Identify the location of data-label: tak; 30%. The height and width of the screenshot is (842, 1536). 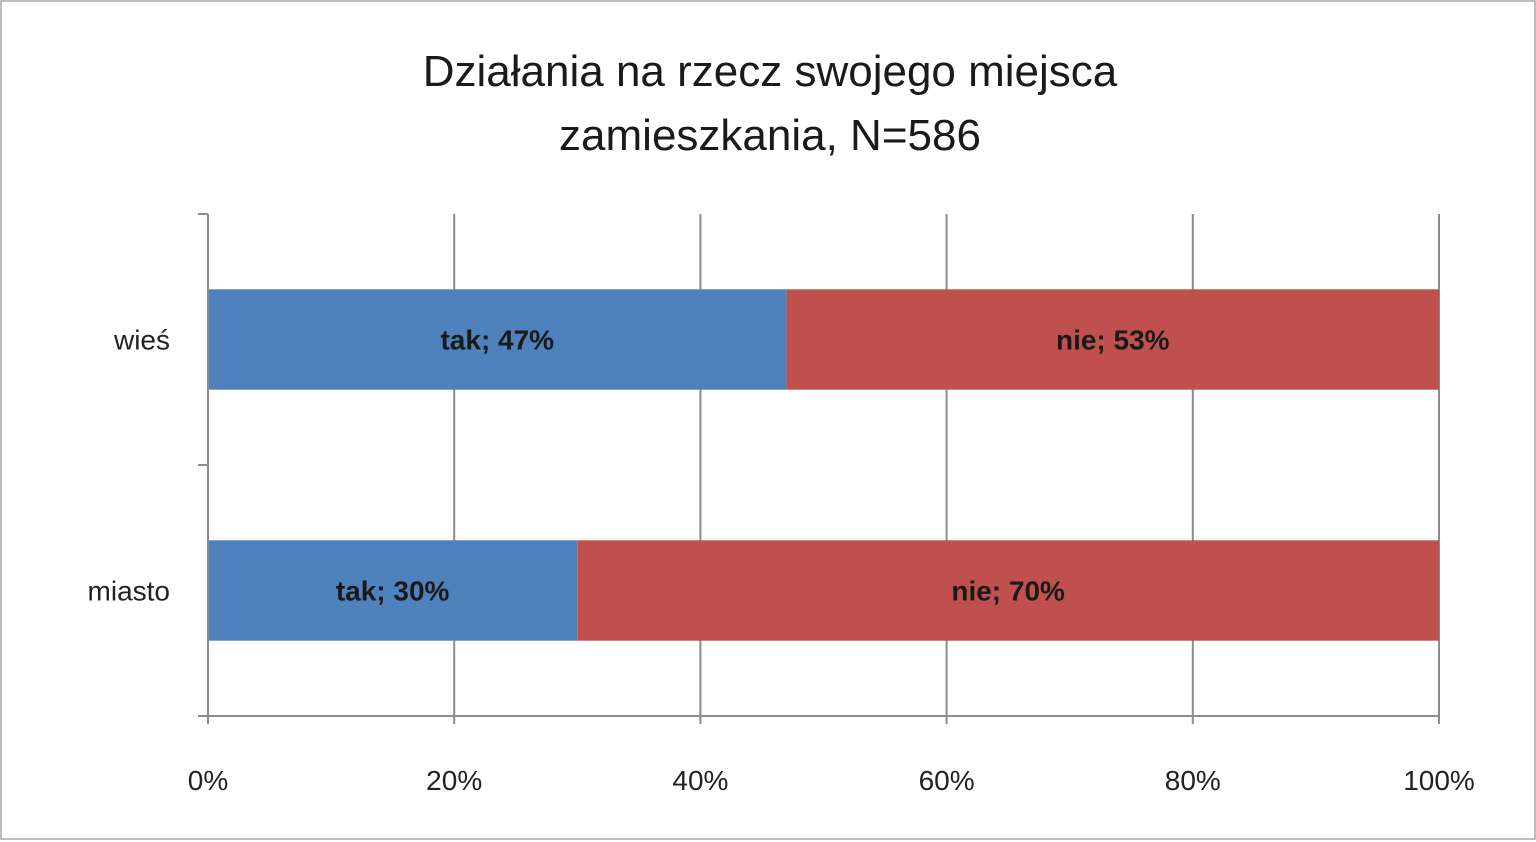
(393, 591).